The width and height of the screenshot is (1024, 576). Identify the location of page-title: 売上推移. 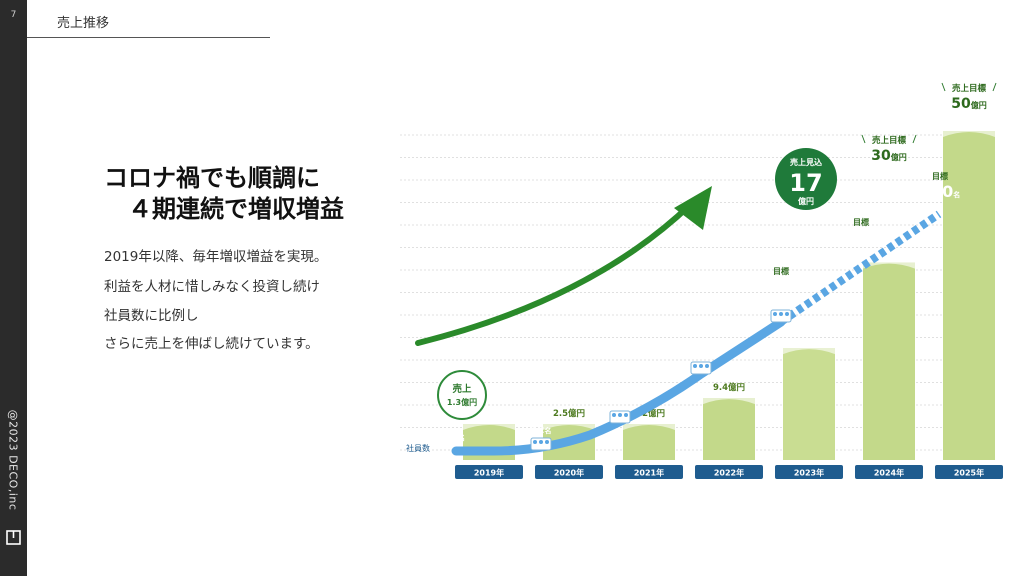
(83, 23).